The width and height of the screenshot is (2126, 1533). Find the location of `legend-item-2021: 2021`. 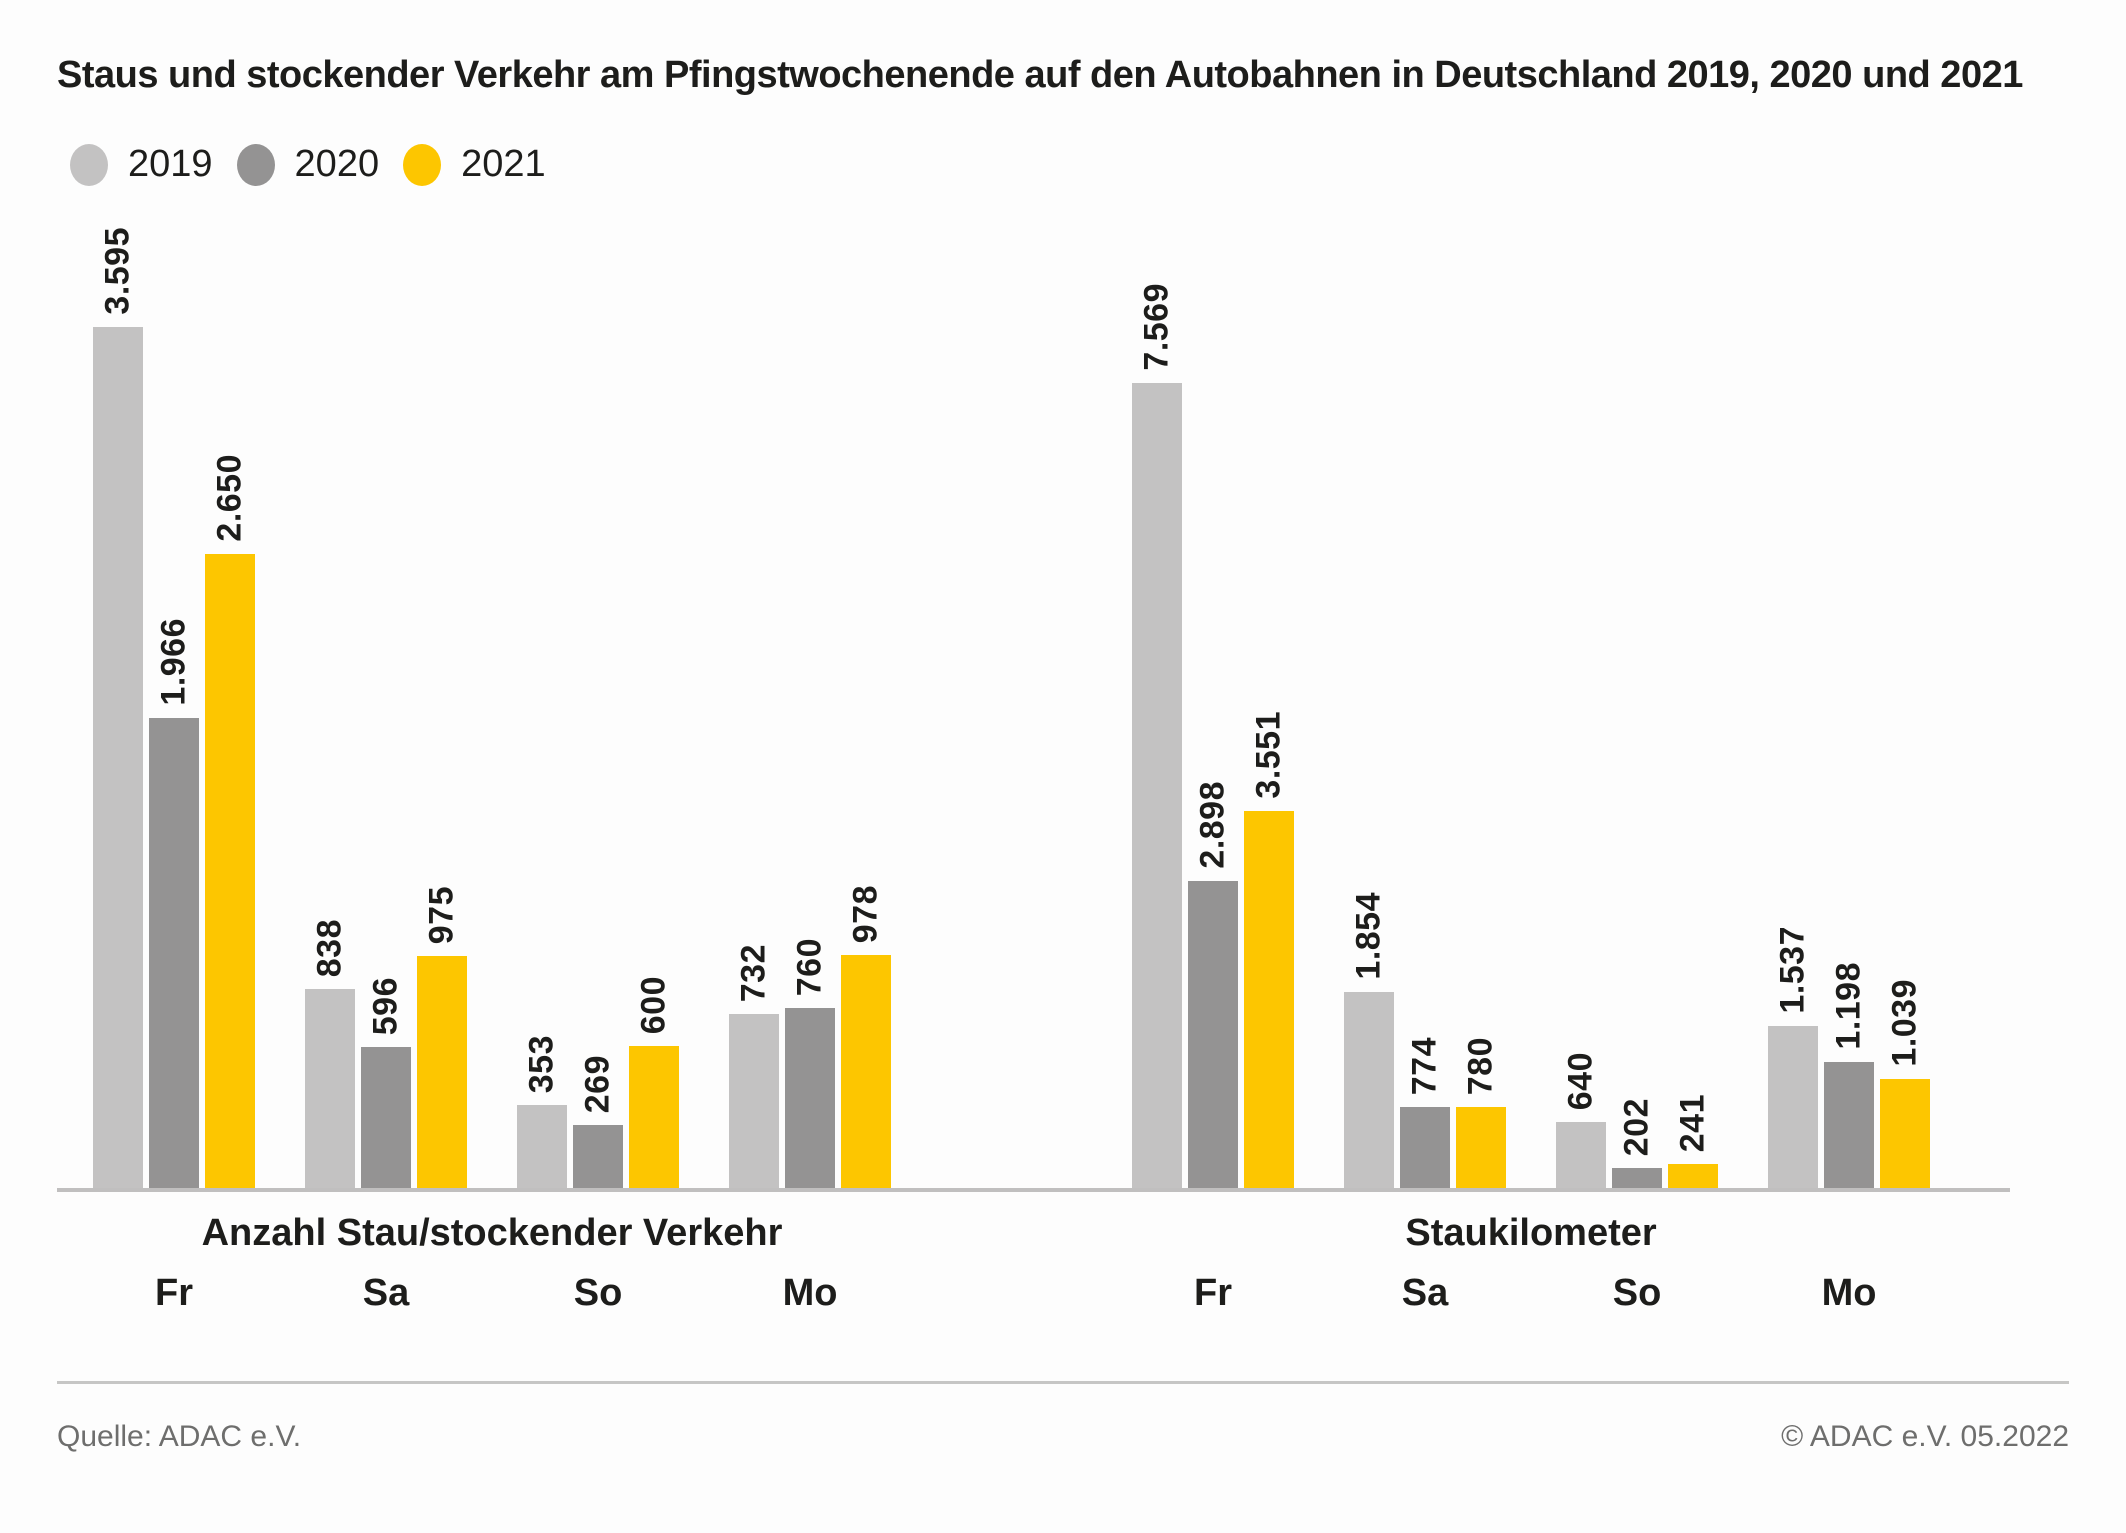

legend-item-2021: 2021 is located at coordinates (474, 164).